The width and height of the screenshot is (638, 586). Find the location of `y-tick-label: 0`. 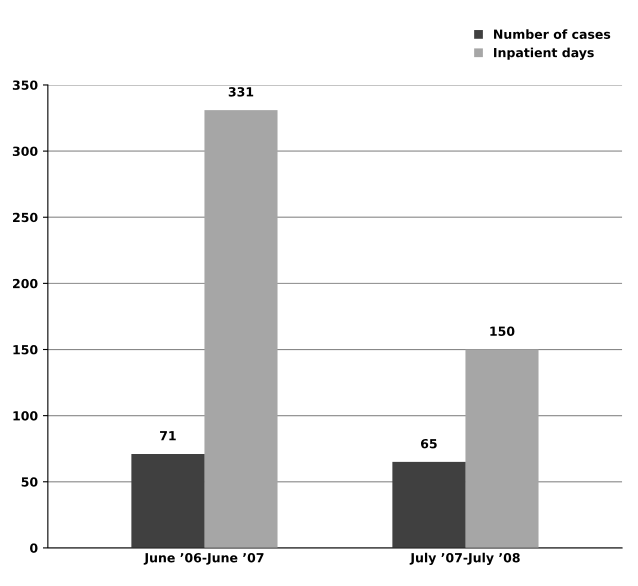

y-tick-label: 0 is located at coordinates (34, 548).